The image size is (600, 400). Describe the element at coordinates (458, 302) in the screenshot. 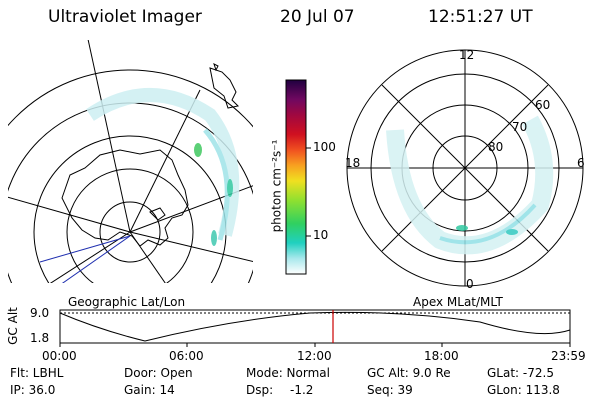

I see `right-panel-caption: Apex MLat/MLT` at that location.